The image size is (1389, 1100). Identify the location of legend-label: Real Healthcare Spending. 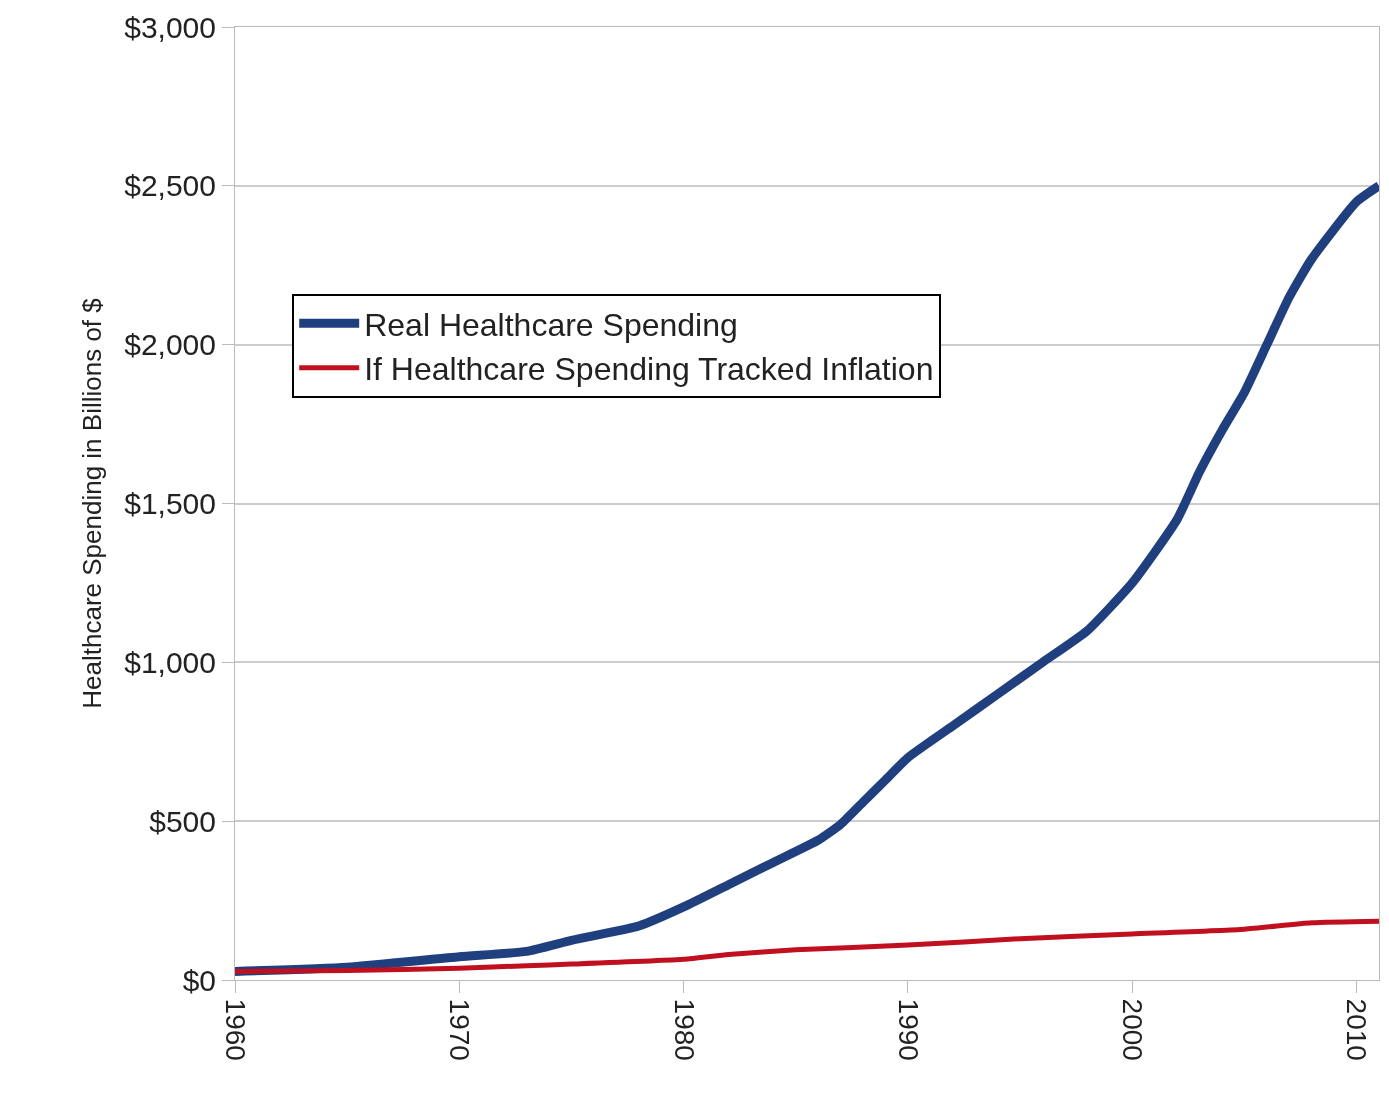
(551, 324).